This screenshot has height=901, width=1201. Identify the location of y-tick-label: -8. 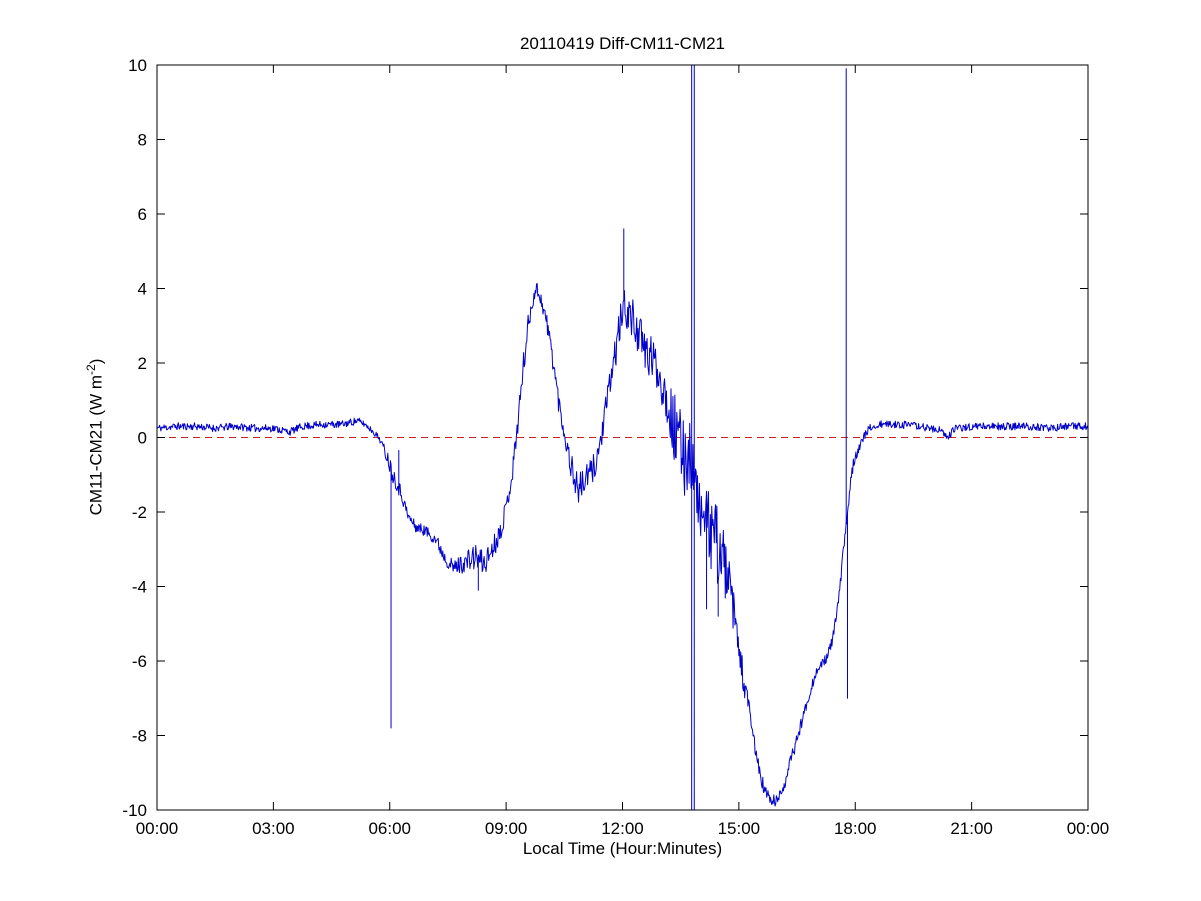
(139, 736).